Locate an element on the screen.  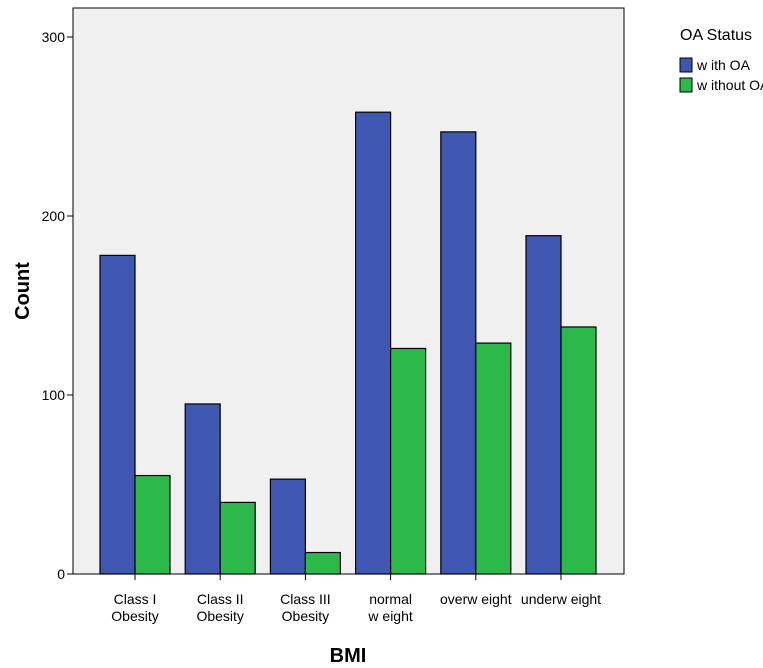
y-axis: 0 100 200 300 is located at coordinates (57, 305).